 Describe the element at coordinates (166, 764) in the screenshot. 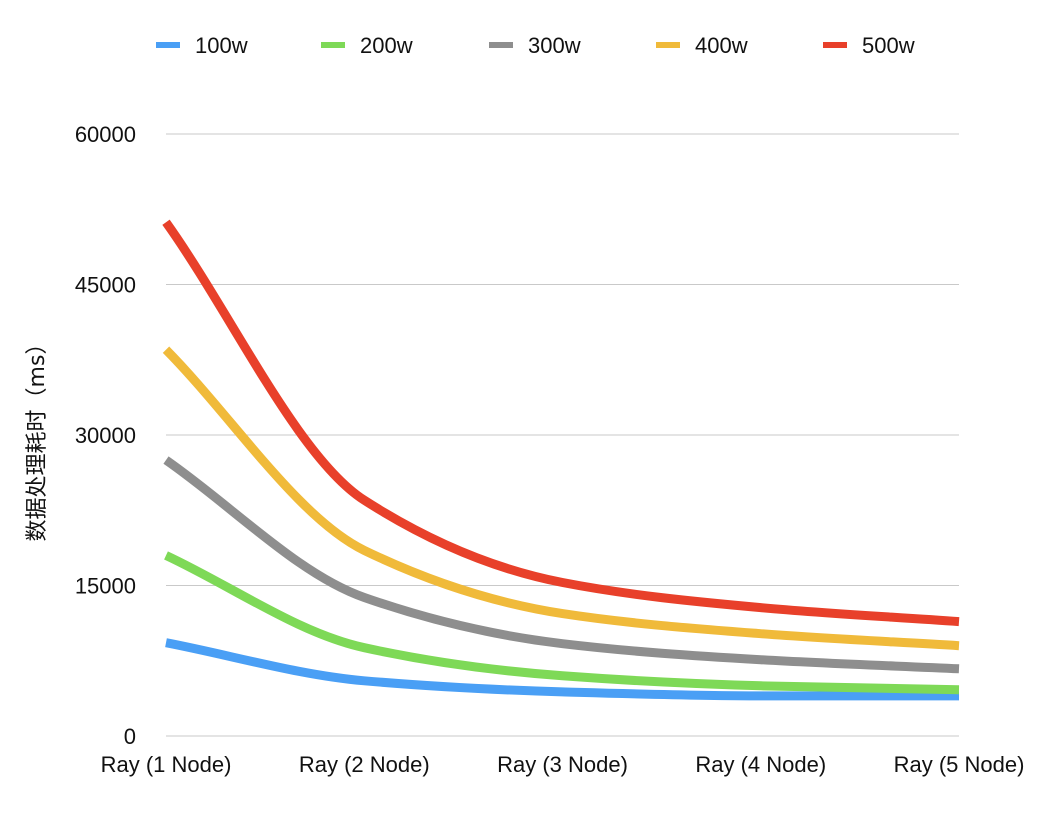

I see `x-tick-label: Ray (1 Node)` at that location.